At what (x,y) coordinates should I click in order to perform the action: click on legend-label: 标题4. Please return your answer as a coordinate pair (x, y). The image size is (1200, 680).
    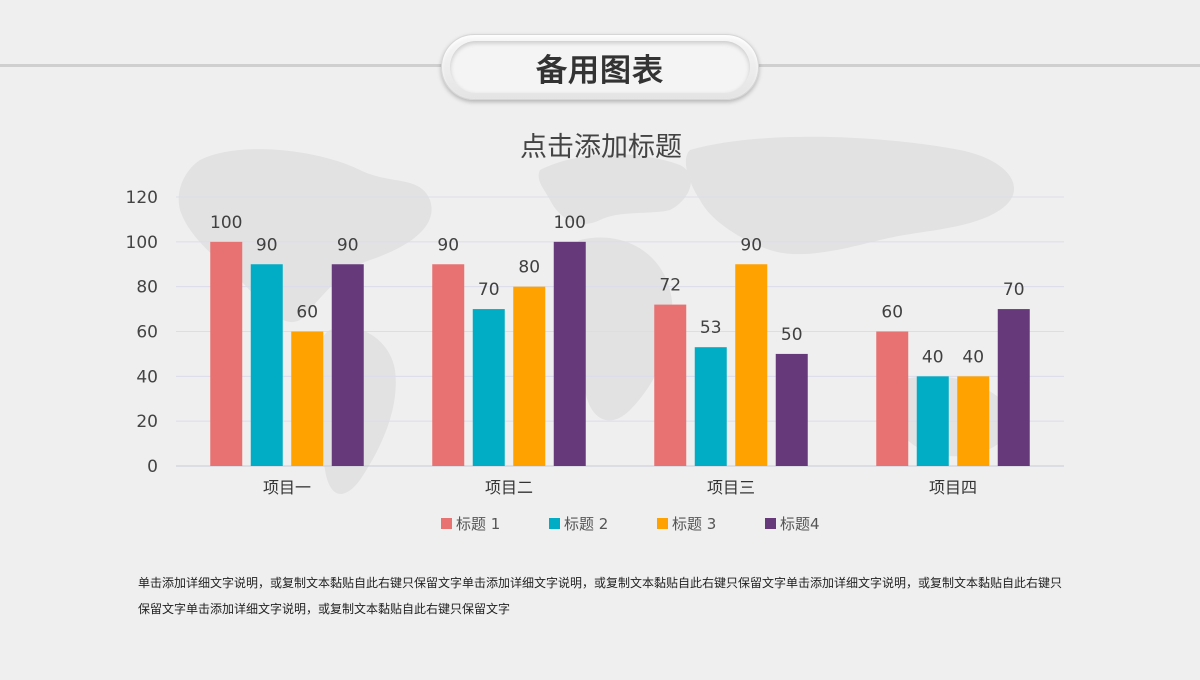
    Looking at the image, I should click on (800, 524).